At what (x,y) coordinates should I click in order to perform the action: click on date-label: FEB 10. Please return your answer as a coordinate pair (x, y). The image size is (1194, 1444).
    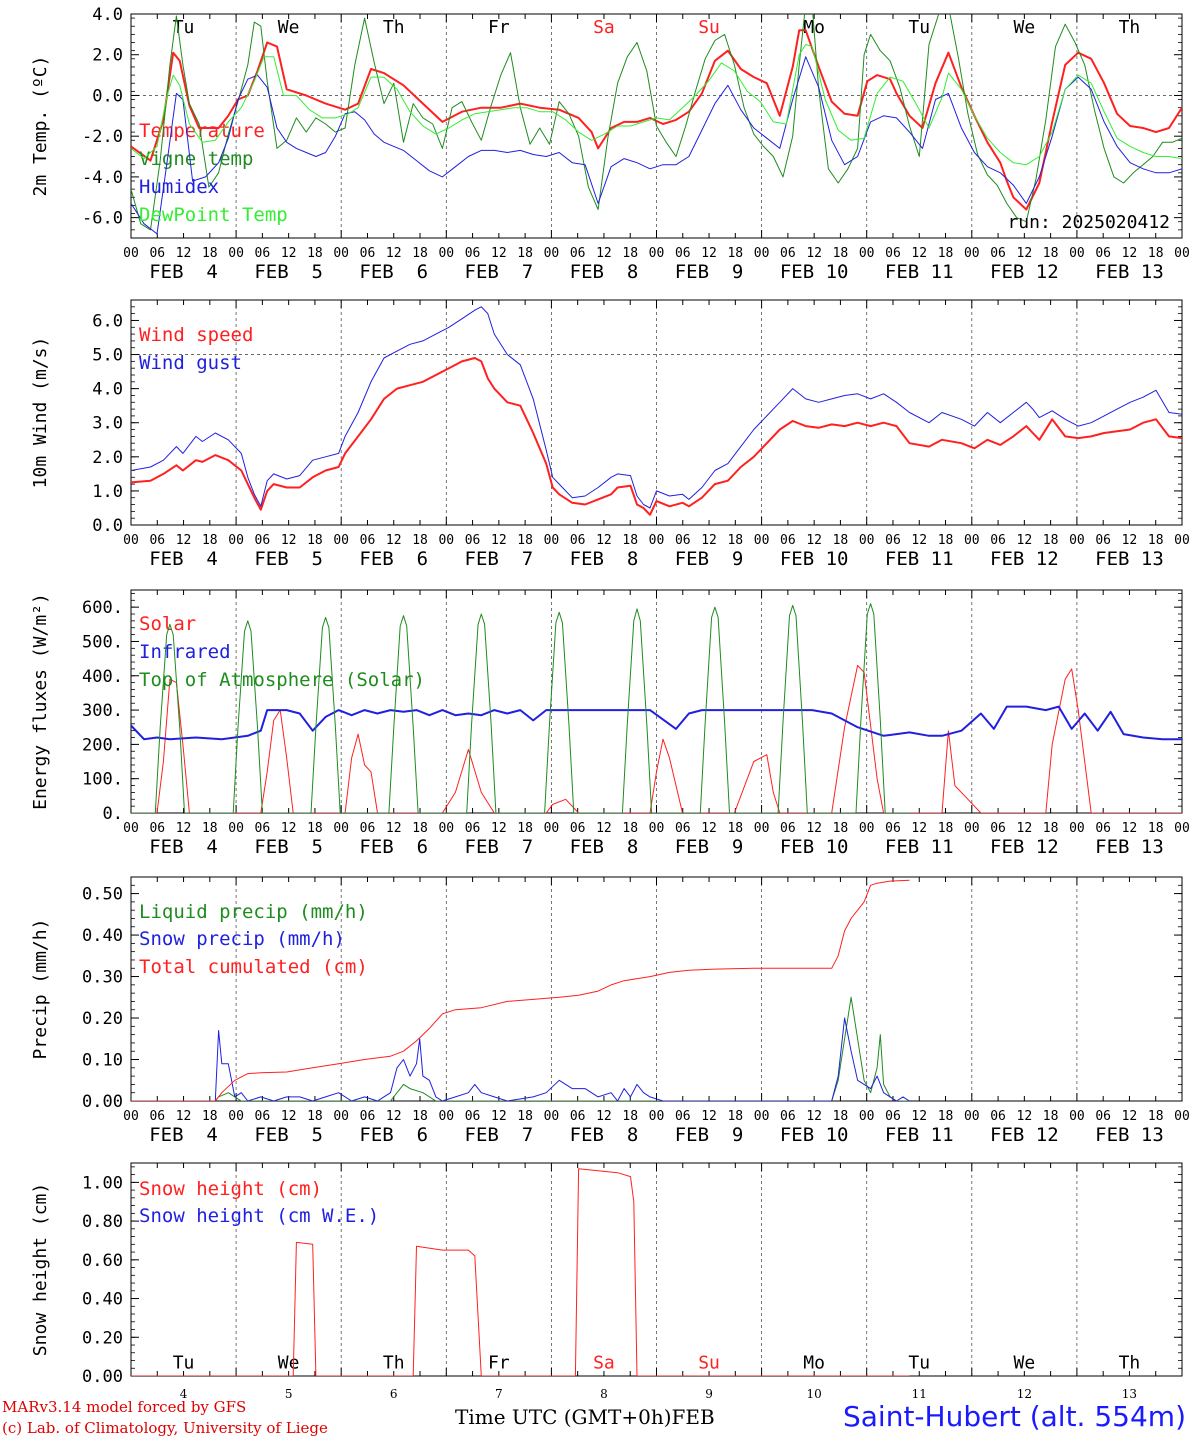
    Looking at the image, I should click on (814, 272).